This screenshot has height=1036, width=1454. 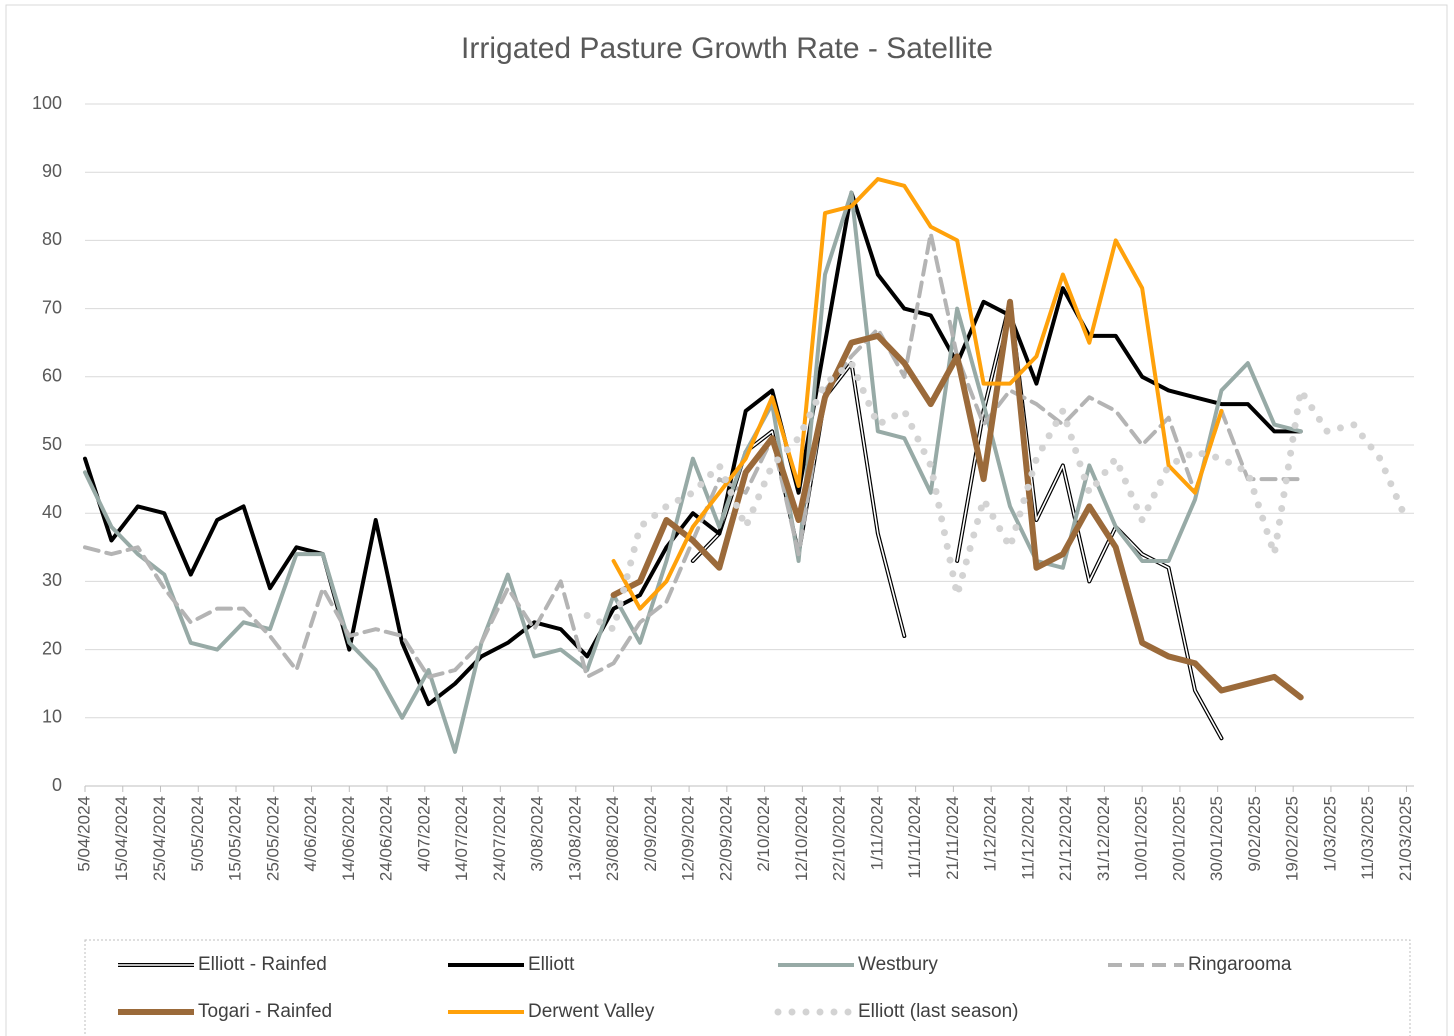 I want to click on legend-label: Elliott, so click(x=551, y=964).